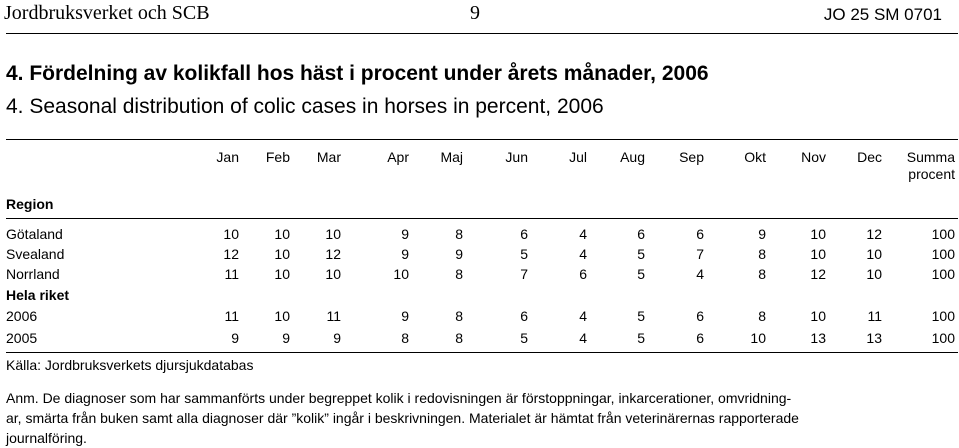 The height and width of the screenshot is (448, 959). Describe the element at coordinates (482, 218) in the screenshot. I see `header-bottom-rule` at that location.